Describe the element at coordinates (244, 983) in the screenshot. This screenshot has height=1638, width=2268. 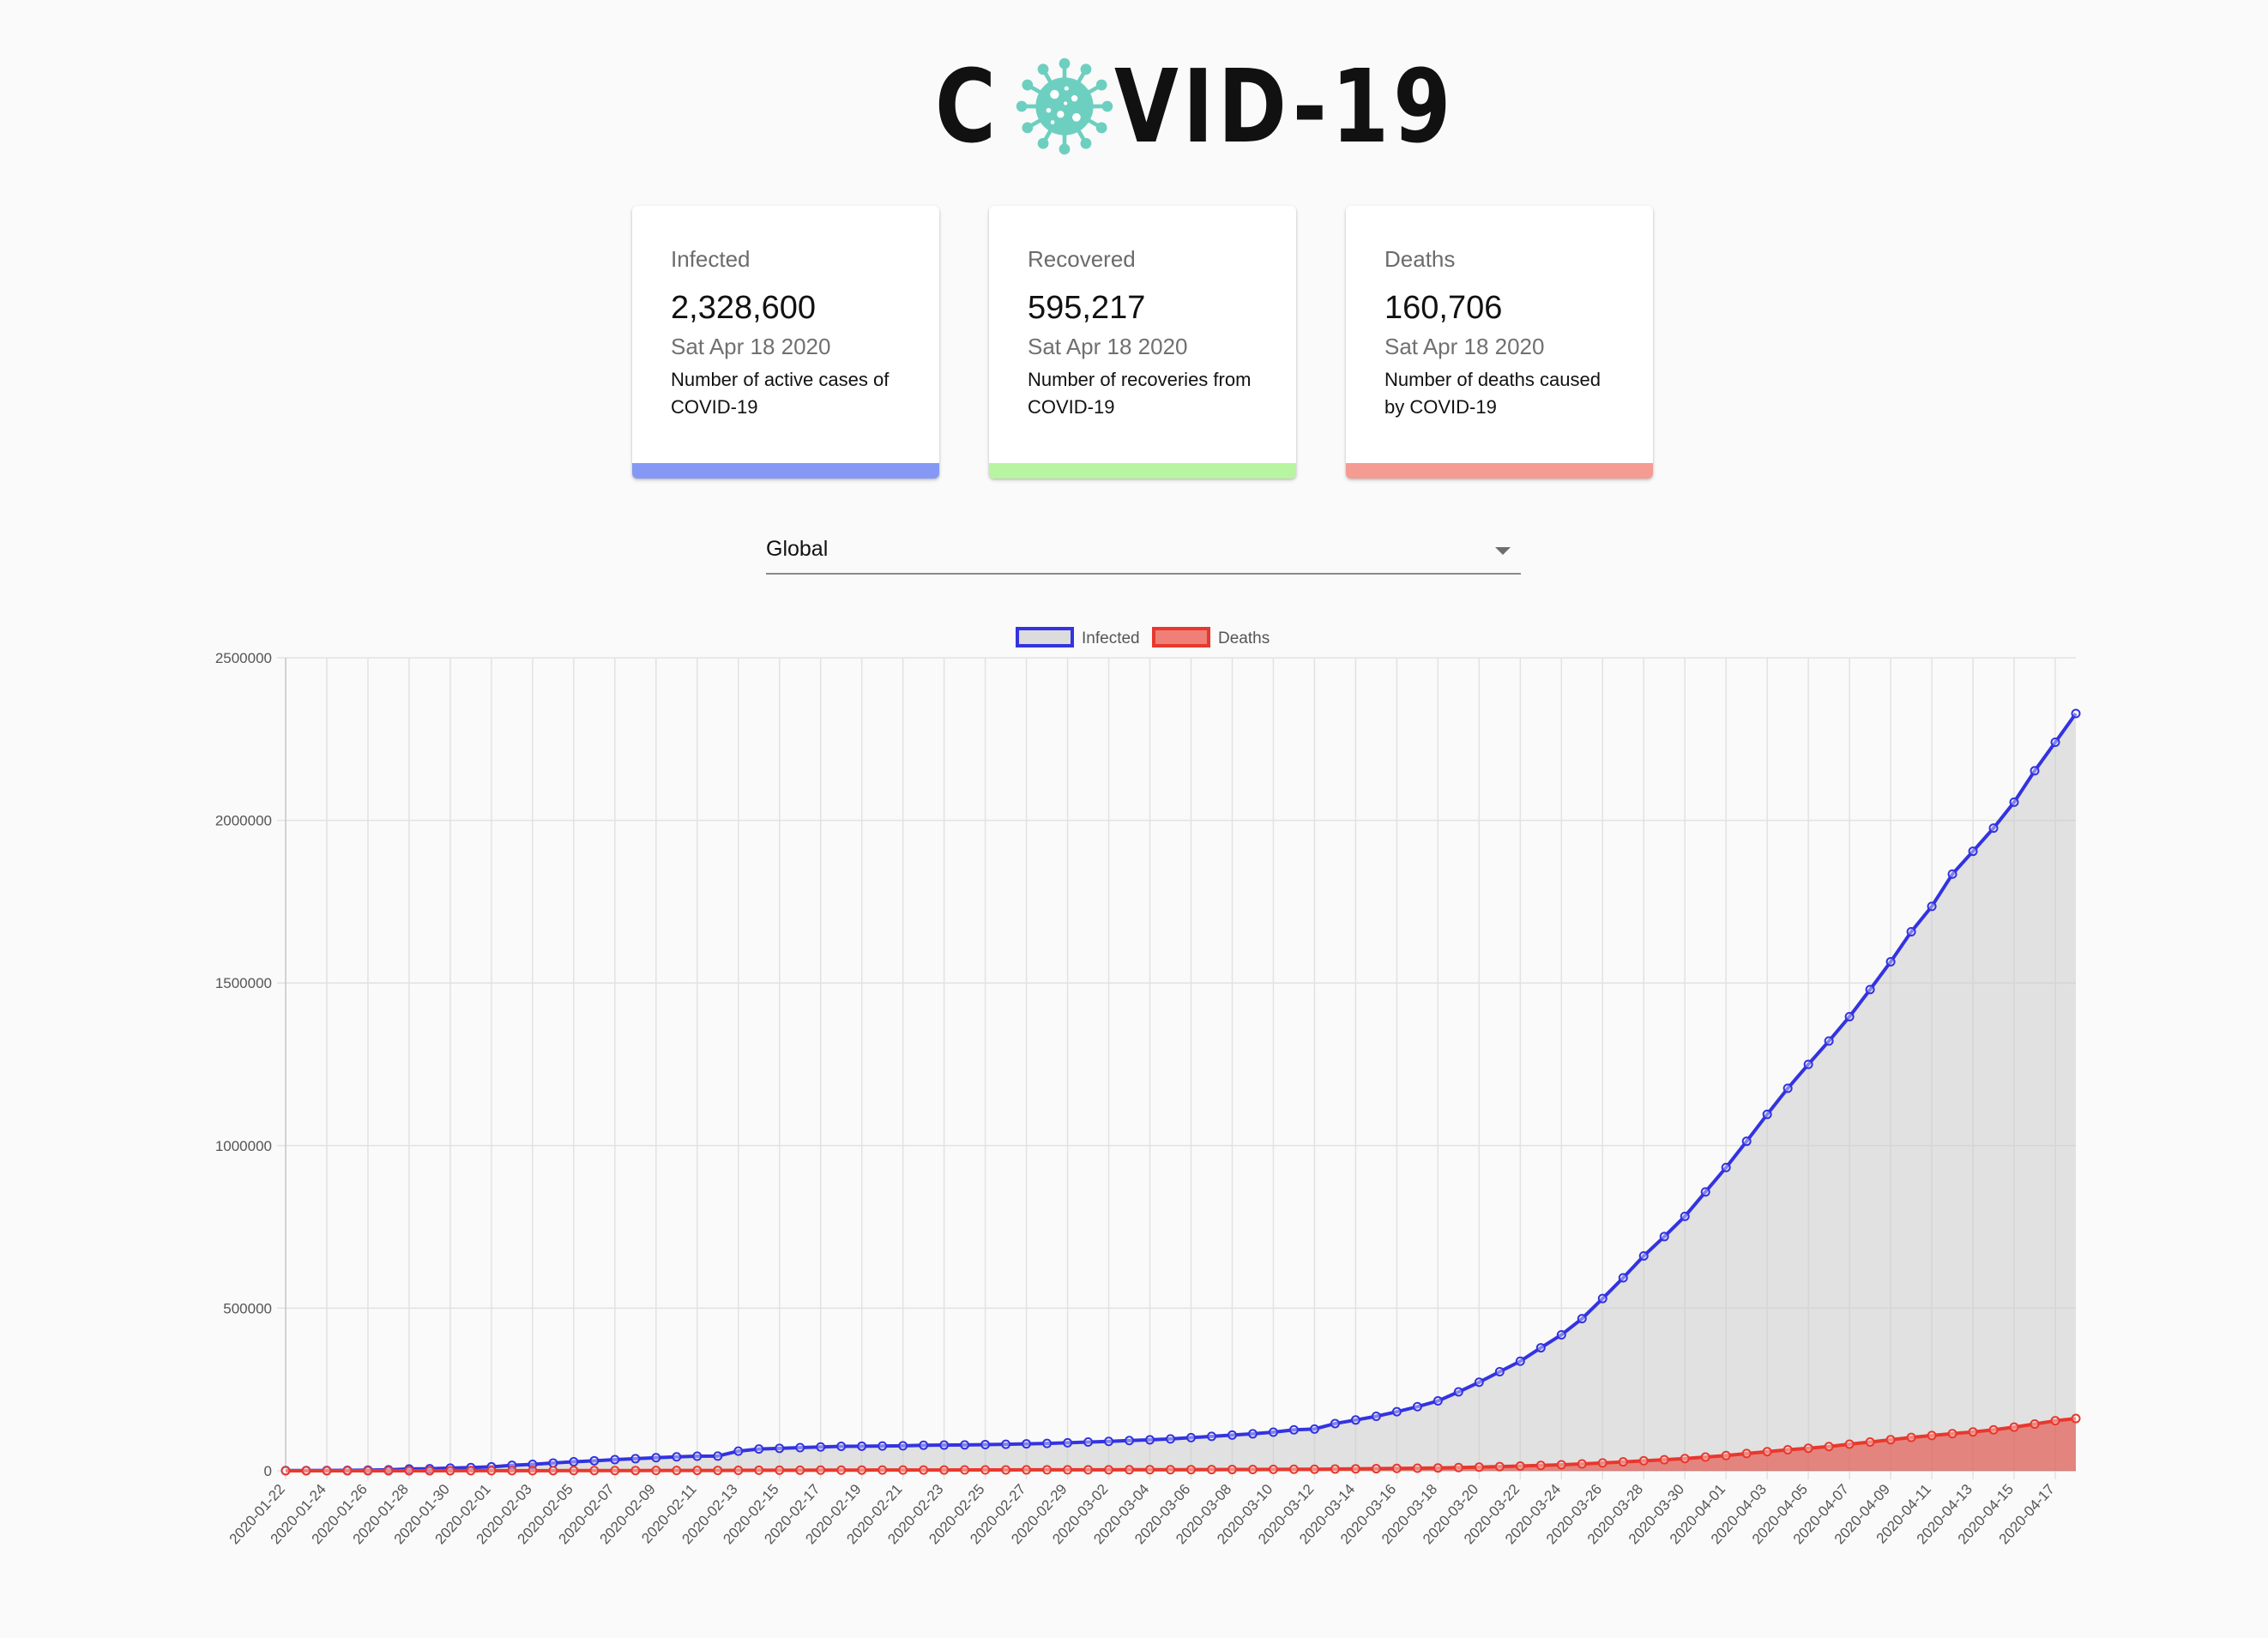
I see `y-tick-label: 1500000` at that location.